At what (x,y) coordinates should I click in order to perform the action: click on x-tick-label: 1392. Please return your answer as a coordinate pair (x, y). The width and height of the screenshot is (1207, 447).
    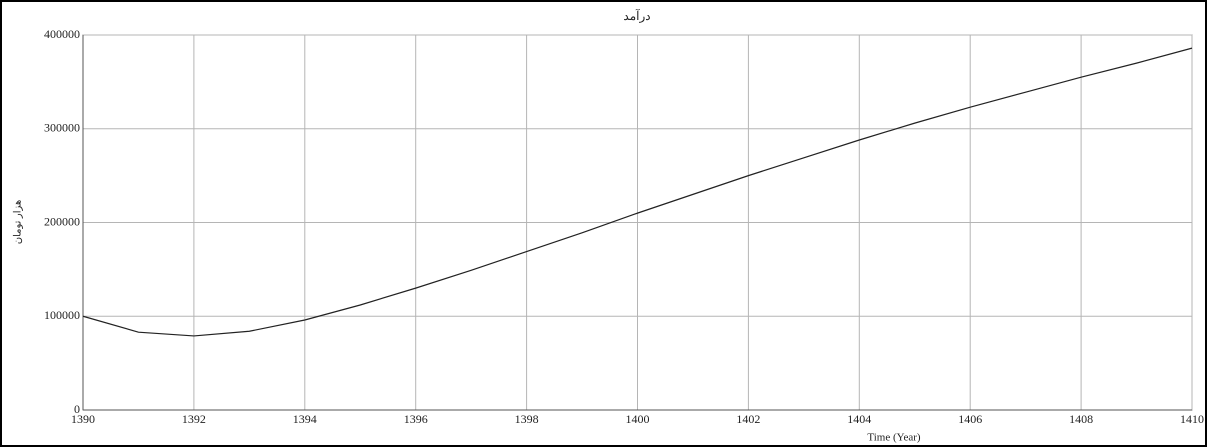
    Looking at the image, I should click on (194, 419).